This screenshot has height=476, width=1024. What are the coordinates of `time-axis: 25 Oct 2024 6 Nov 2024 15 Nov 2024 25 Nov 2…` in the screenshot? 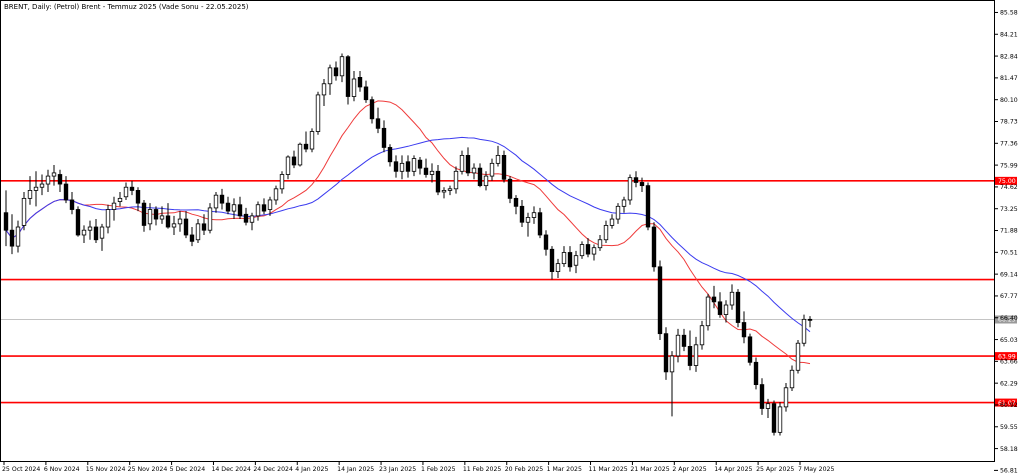 It's located at (418, 467).